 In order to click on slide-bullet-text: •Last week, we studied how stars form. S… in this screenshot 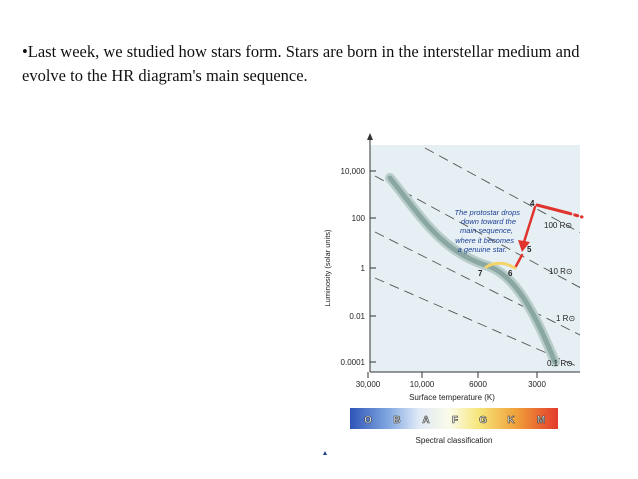, I will do `click(322, 64)`.